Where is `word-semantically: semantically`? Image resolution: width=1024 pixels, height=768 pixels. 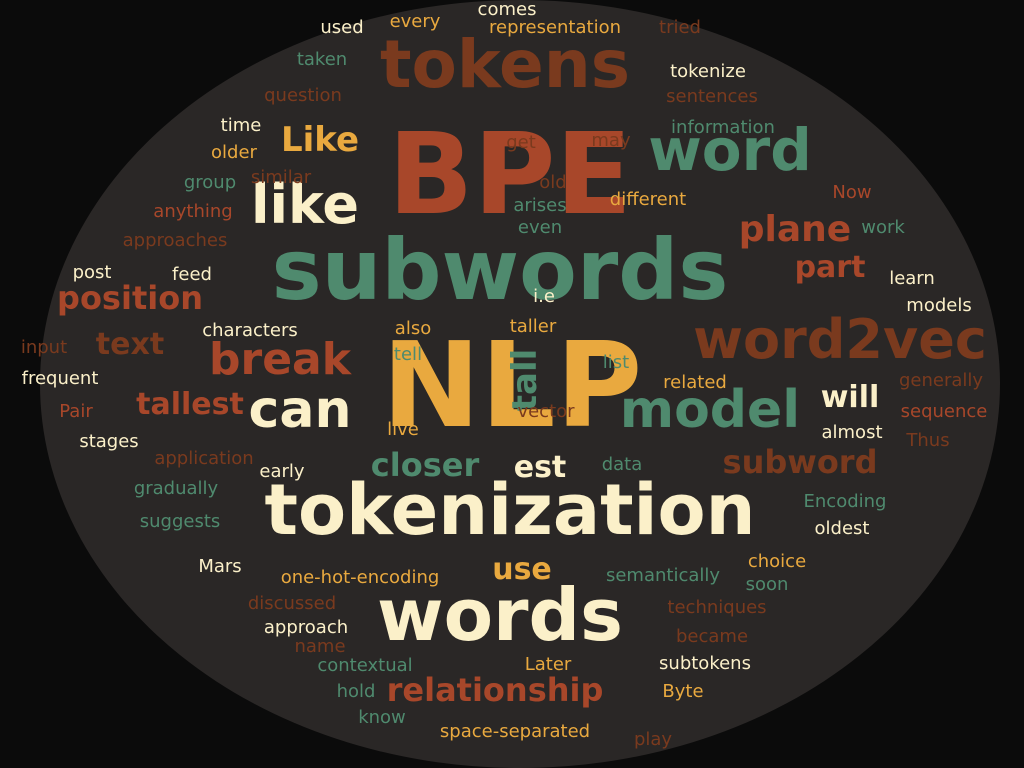 word-semantically: semantically is located at coordinates (663, 575).